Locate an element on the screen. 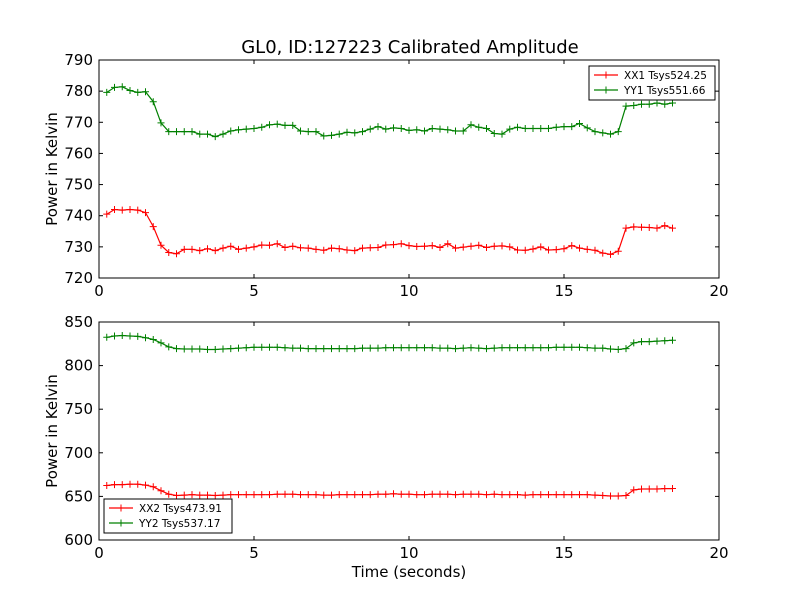 The width and height of the screenshot is (800, 600). y-tick-label: 780 is located at coordinates (78, 91).